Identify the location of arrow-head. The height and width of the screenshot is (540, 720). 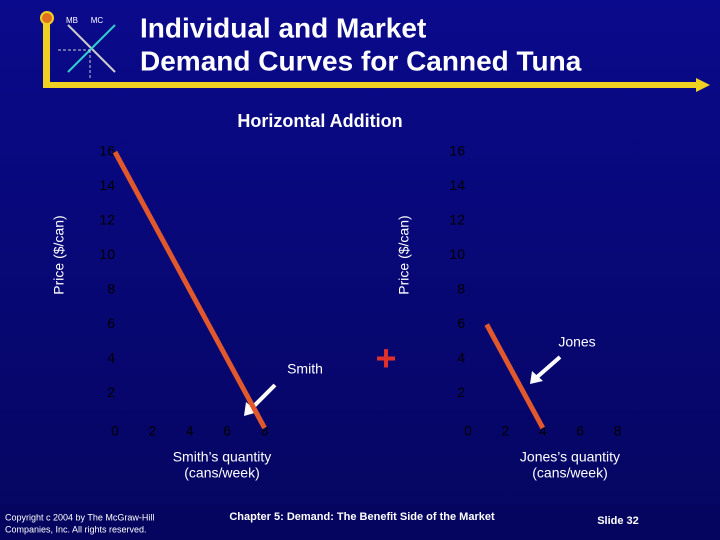
(536, 377).